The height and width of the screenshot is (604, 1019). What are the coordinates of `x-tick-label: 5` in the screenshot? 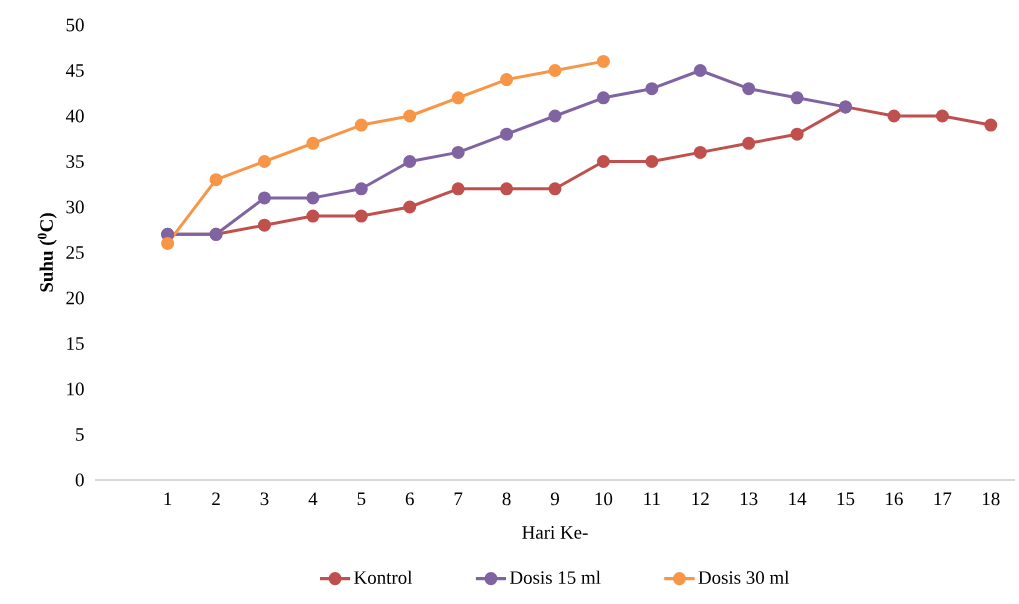 It's located at (361, 499).